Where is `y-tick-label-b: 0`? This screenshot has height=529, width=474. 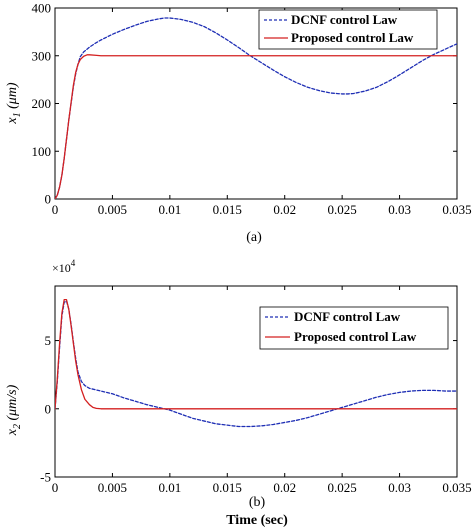
y-tick-label-b: 0 is located at coordinates (48, 408).